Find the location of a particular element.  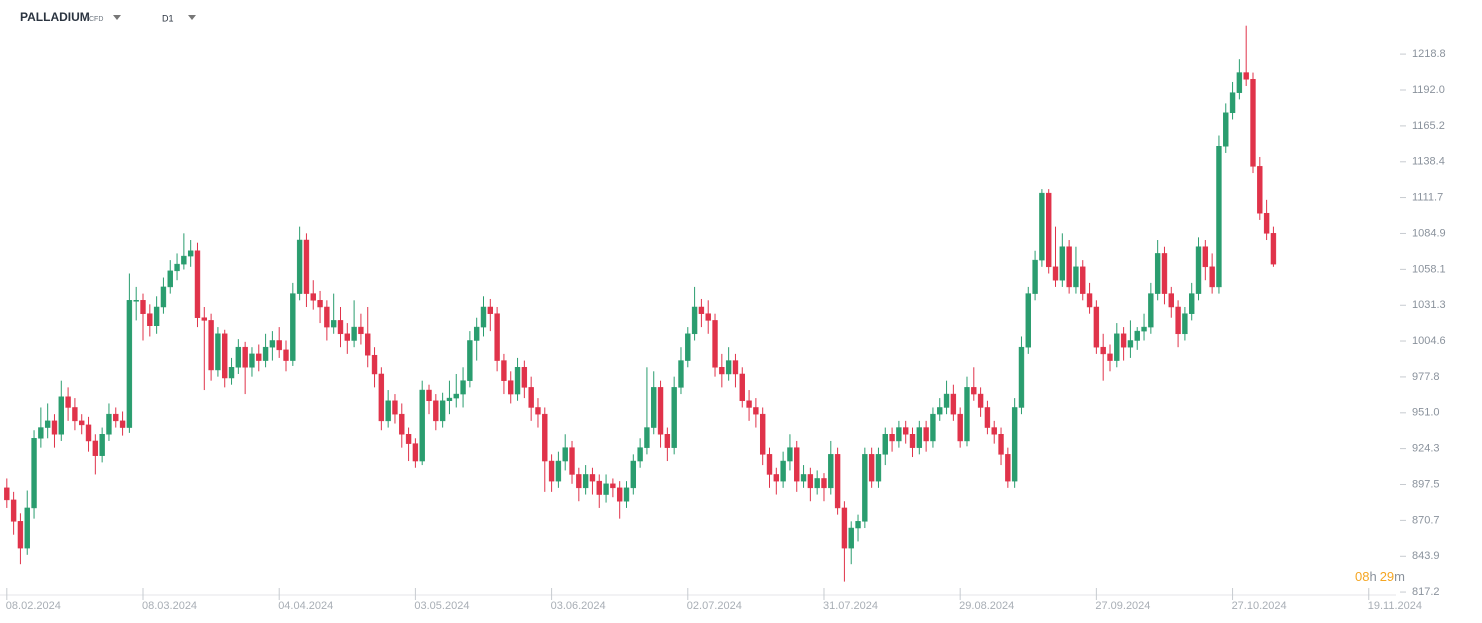

x-tick-label: 27.09.2024 is located at coordinates (1122, 606).